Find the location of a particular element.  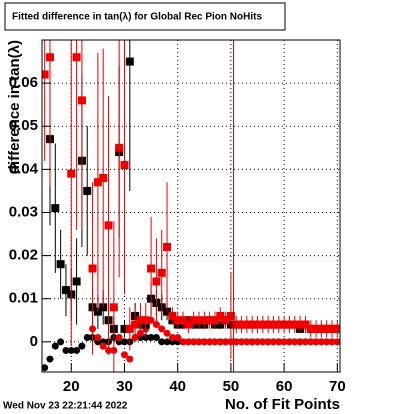

x-tick-label: 70 is located at coordinates (337, 386).